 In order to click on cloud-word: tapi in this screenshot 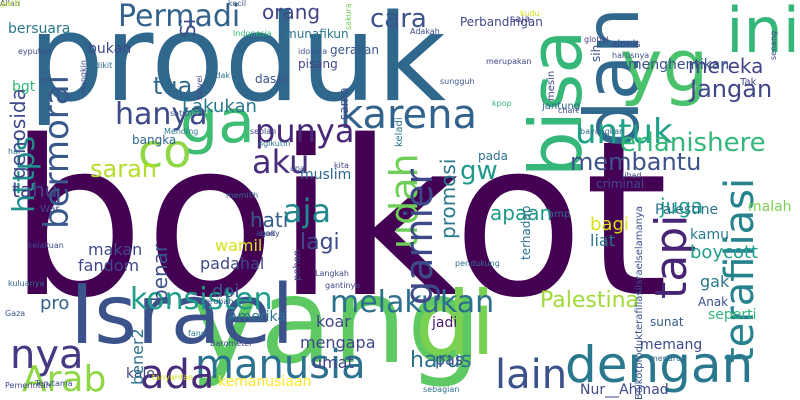, I will do `click(671, 257)`.